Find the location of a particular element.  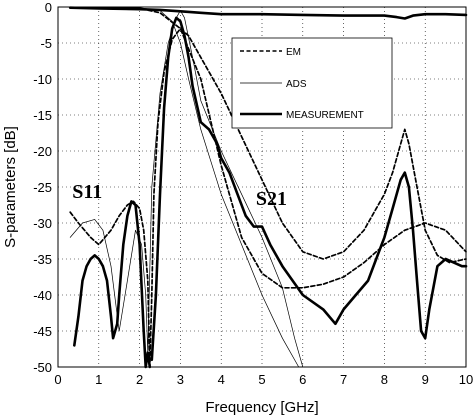

x-tick-label: 9 is located at coordinates (425, 379).